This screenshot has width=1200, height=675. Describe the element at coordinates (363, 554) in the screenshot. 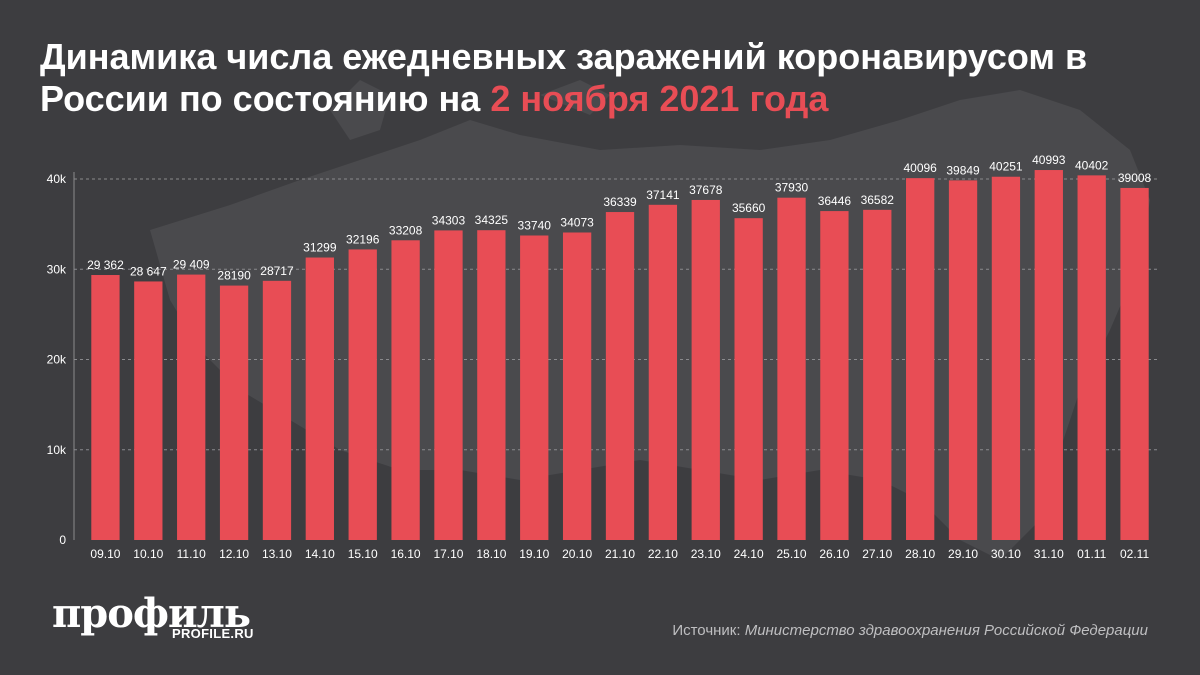

I see `x-tick-label: 15.10` at that location.